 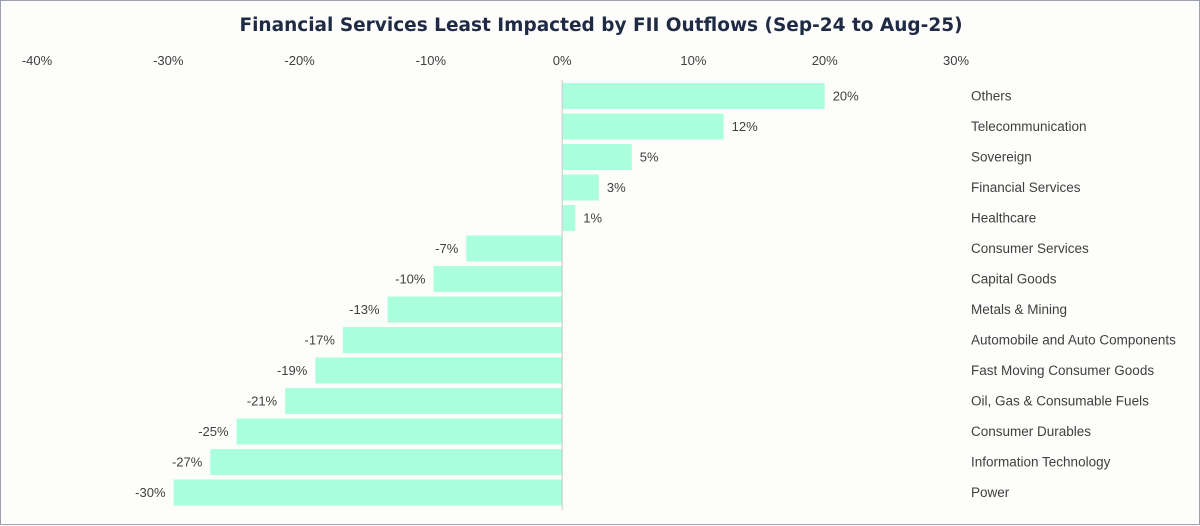 What do you see at coordinates (37, 60) in the screenshot?
I see `x-tick-label: -40%` at bounding box center [37, 60].